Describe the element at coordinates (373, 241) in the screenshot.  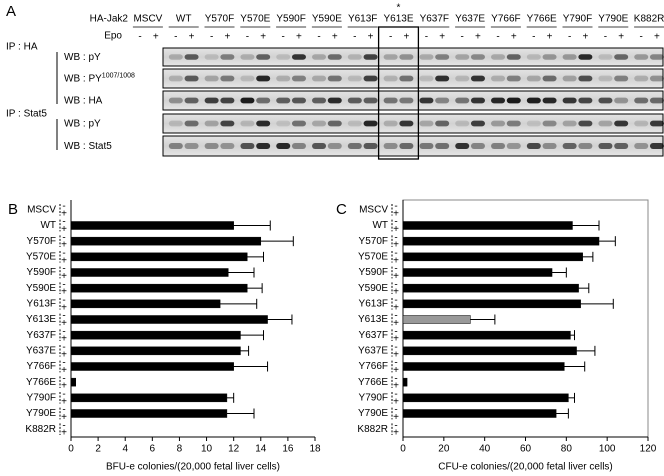
I see `category-label: Y570F` at that location.